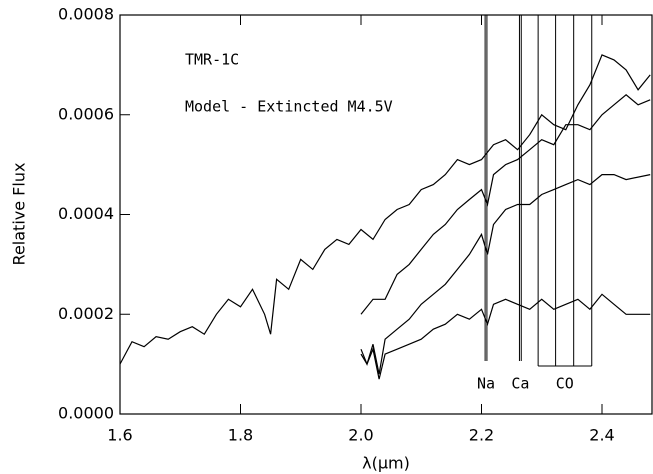  What do you see at coordinates (486, 384) in the screenshot?
I see `feature-label: Na` at bounding box center [486, 384].